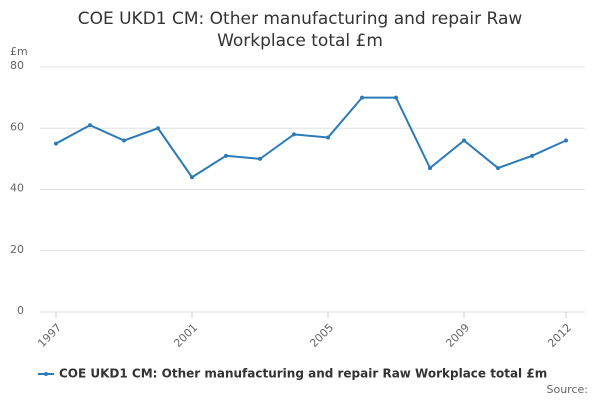 This screenshot has width=600, height=400. I want to click on y-tick-label: 20, so click(17, 249).